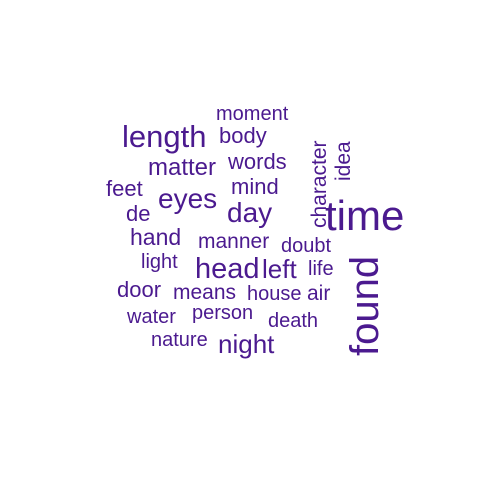  Describe the element at coordinates (179, 340) in the screenshot. I see `word-nature: nature` at that location.